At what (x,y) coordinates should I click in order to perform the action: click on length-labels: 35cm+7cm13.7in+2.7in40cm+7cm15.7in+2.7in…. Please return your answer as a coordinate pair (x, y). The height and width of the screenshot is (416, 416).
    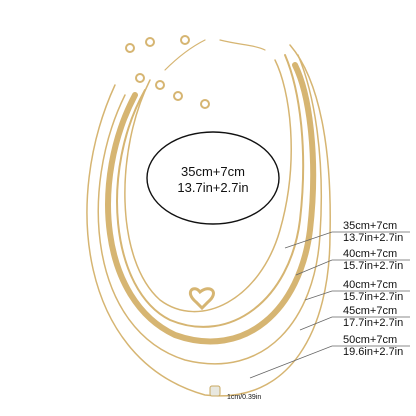
    Looking at the image, I should click on (329, 299).